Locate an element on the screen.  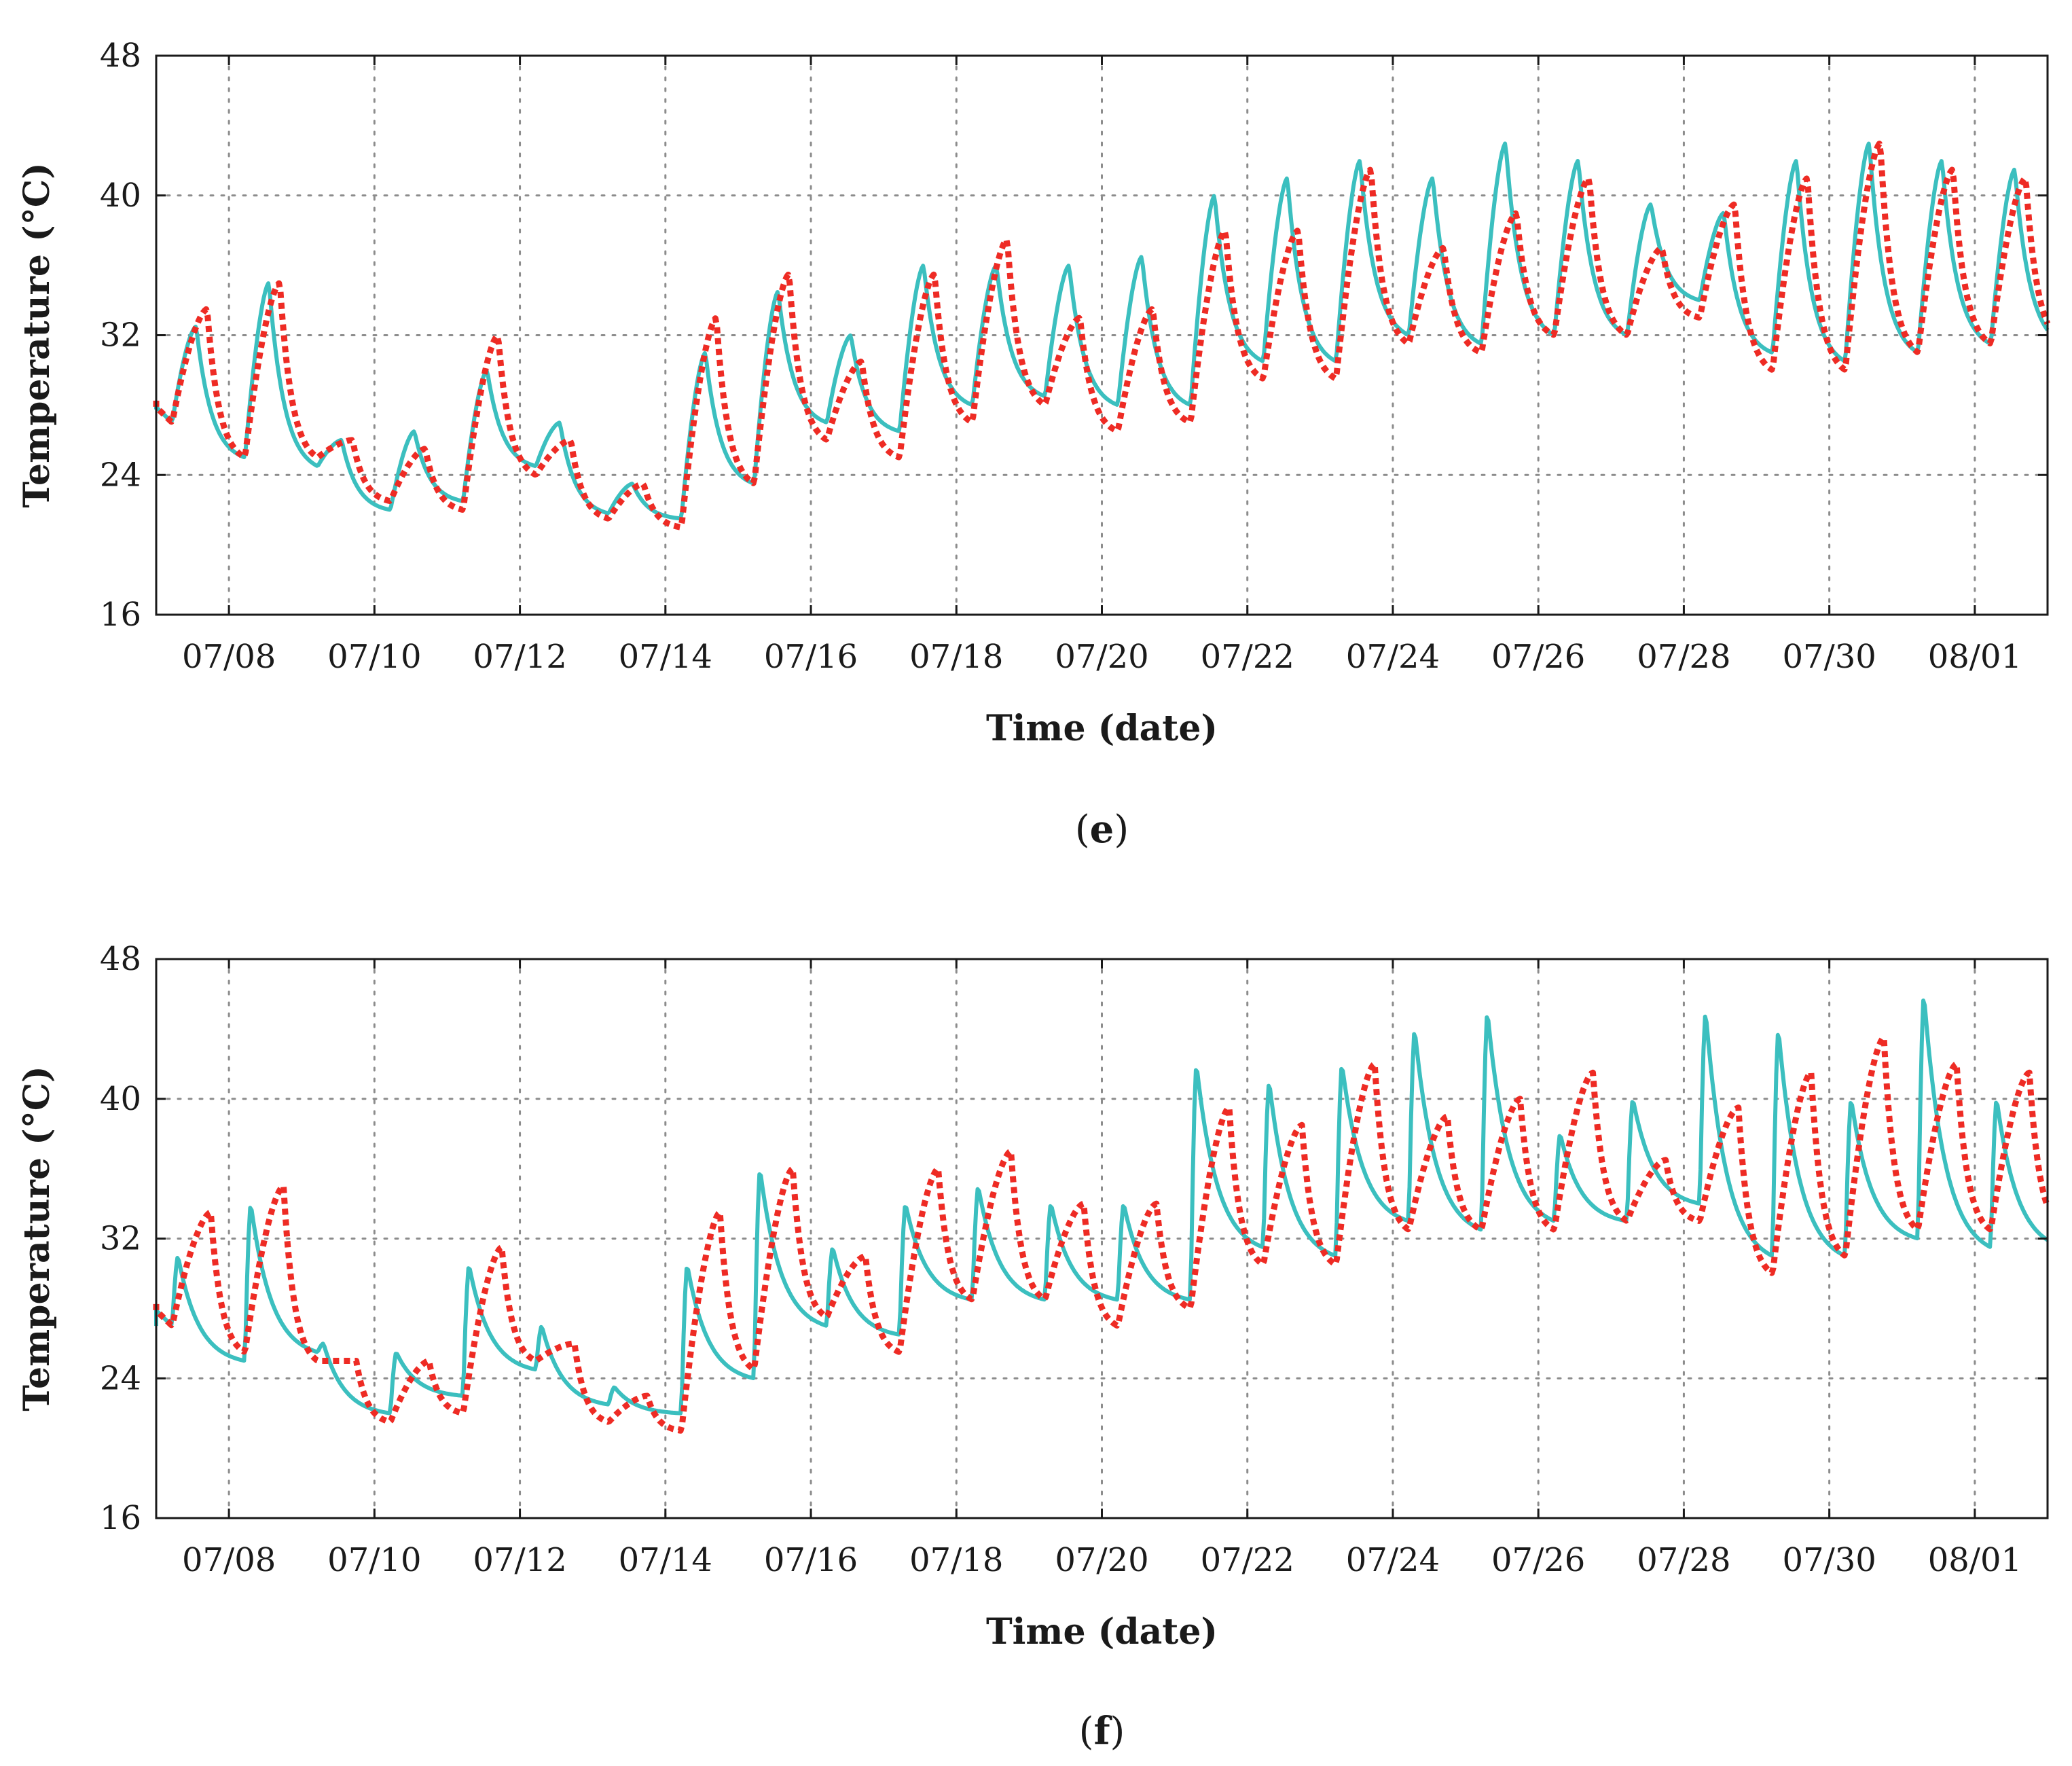
panel-label-letter: e is located at coordinates (1102, 829).